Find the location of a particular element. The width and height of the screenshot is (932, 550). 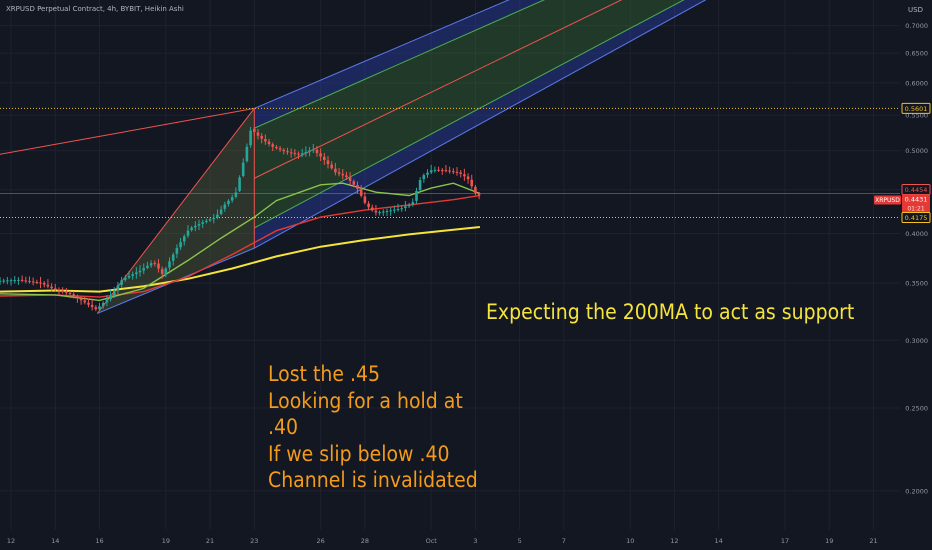

time-axis: 12 14 16 19 21 23 26 28 Oct 3 5 7 10 12 14 17 19 21 is located at coordinates (442, 541).